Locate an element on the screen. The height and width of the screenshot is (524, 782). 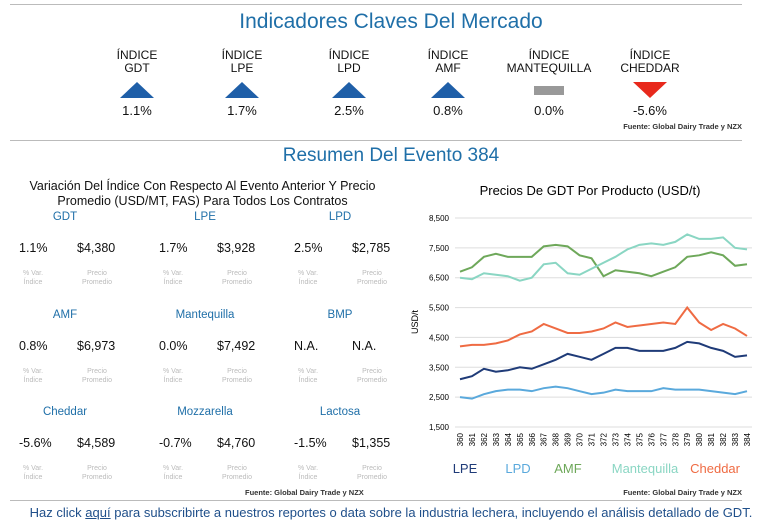
x-tick-label: 366 is located at coordinates (532, 439).